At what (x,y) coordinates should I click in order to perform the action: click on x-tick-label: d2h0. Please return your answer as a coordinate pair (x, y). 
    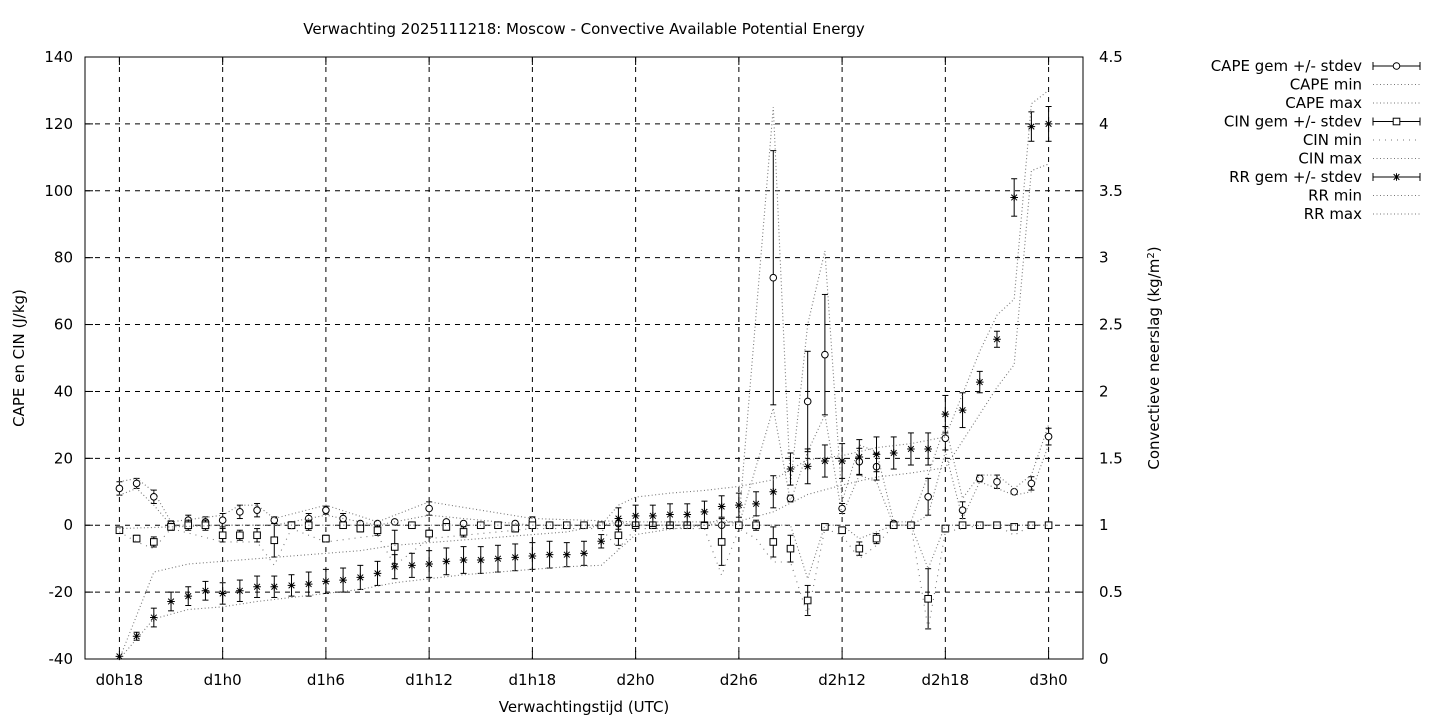
    Looking at the image, I should click on (636, 680).